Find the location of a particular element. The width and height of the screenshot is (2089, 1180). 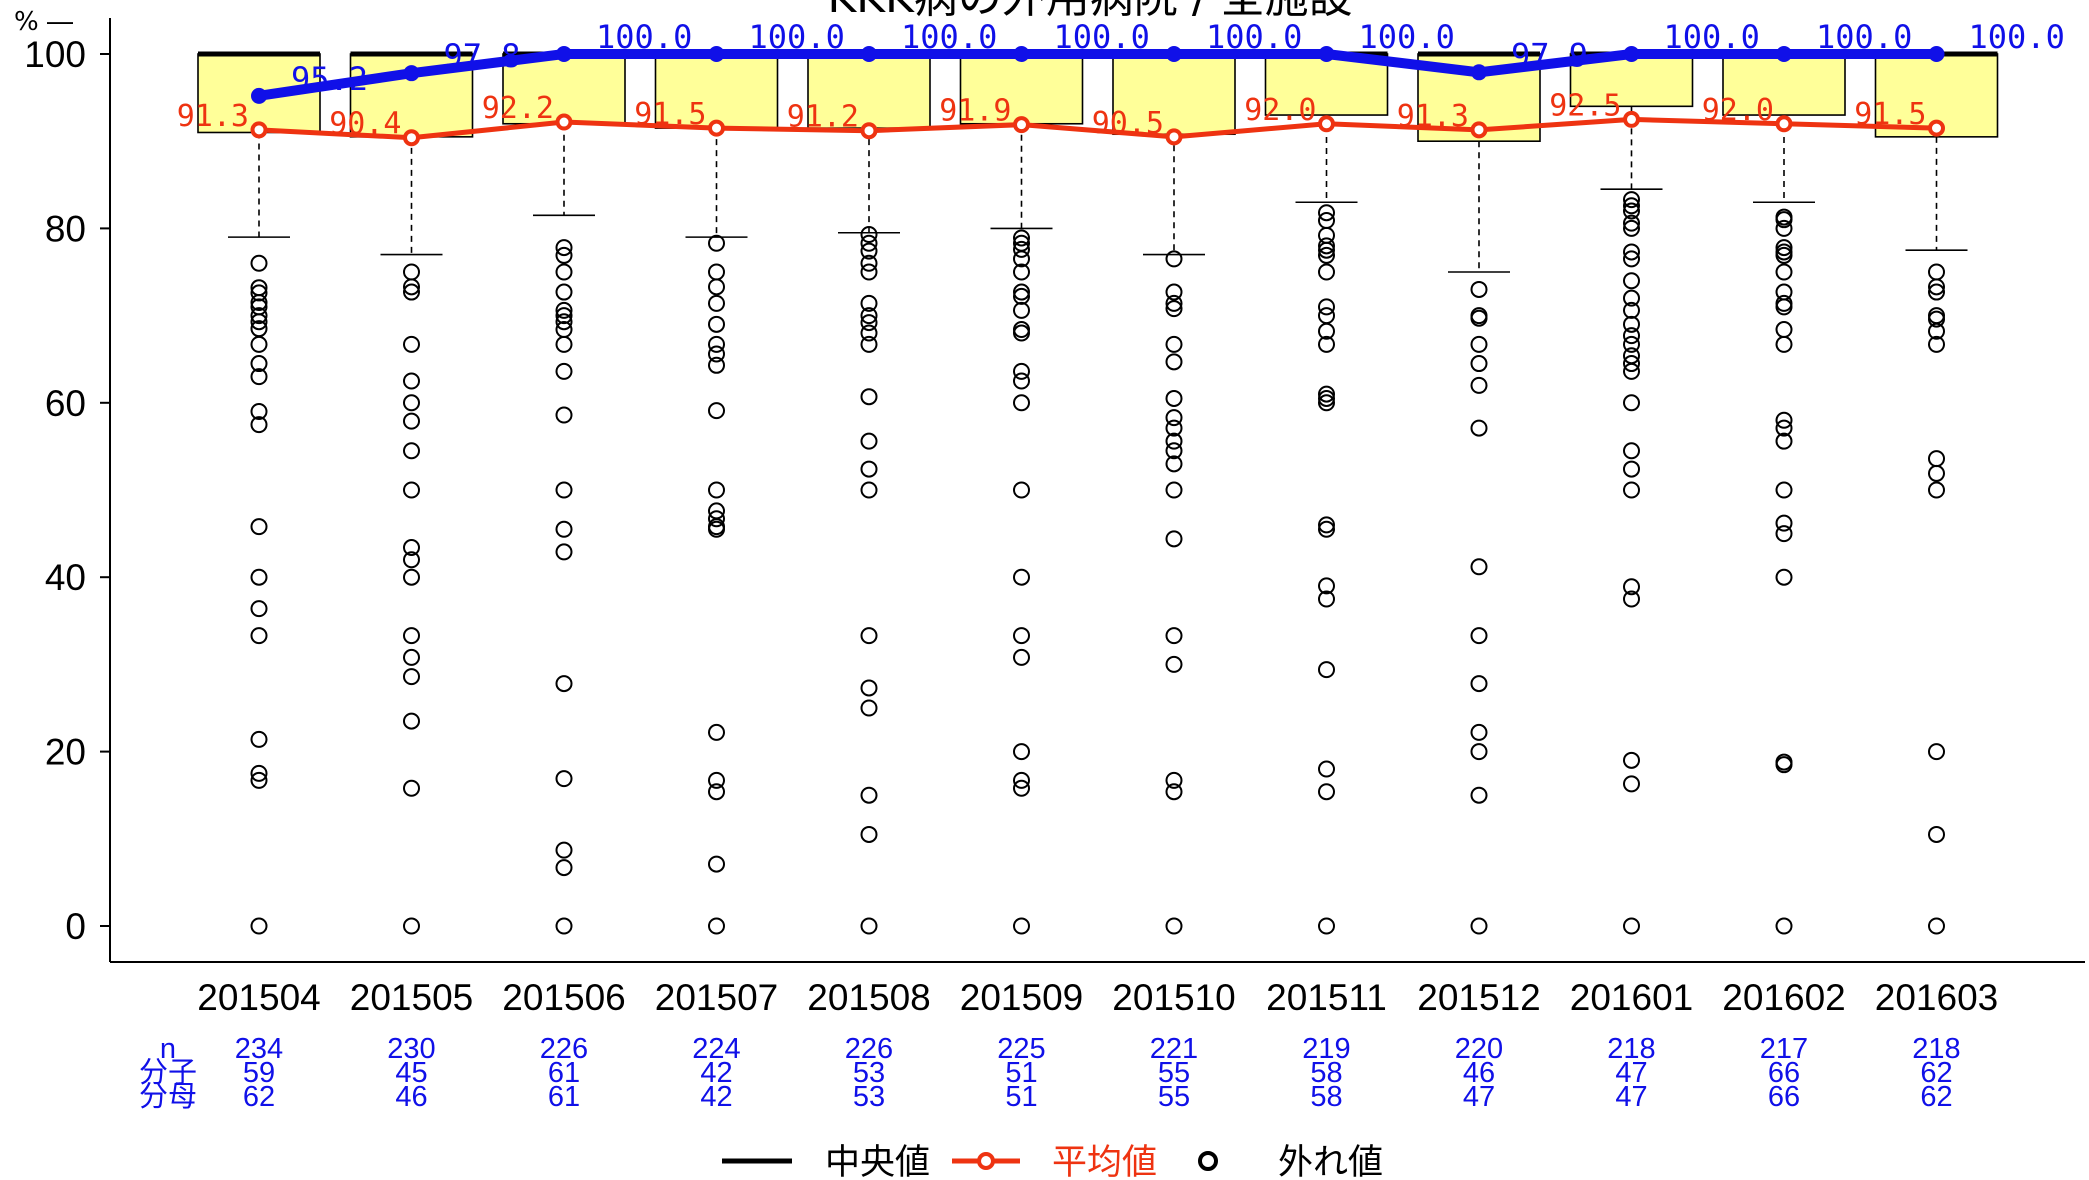

count-n: 226 is located at coordinates (869, 1049).